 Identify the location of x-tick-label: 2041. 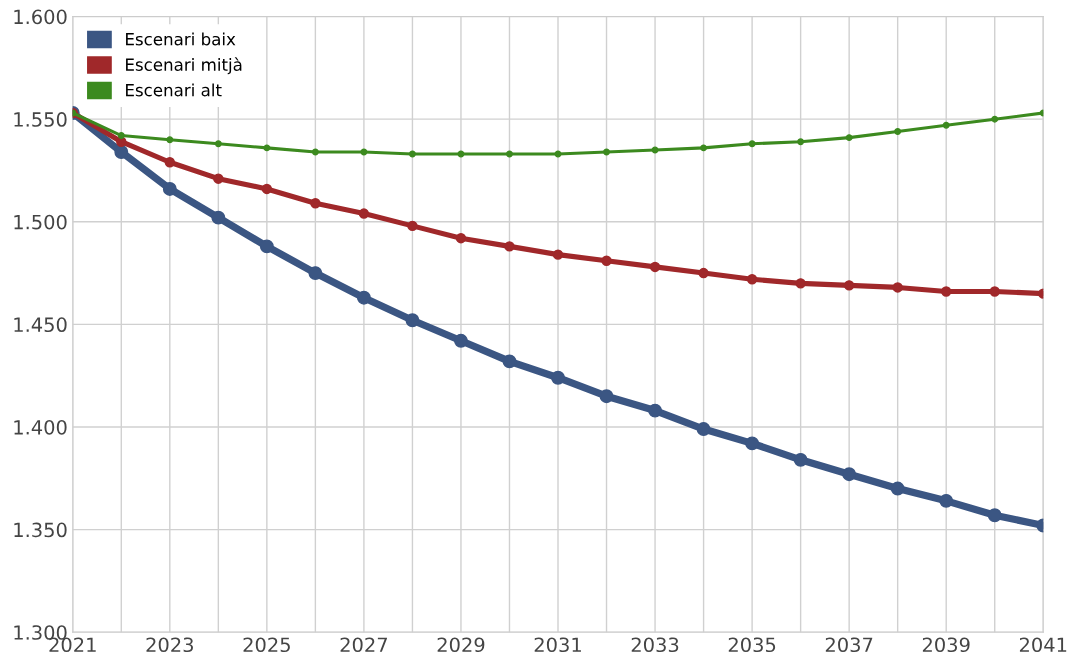
(1043, 645).